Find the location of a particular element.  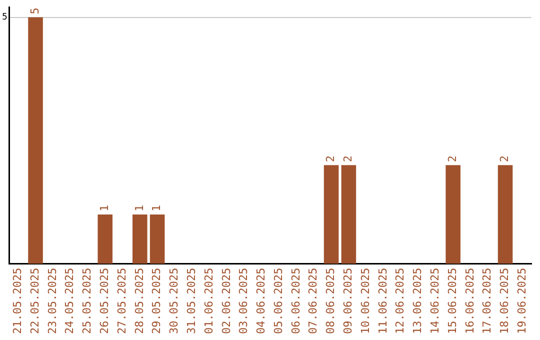

x-tick-label: 07.06.2025 is located at coordinates (313, 301).